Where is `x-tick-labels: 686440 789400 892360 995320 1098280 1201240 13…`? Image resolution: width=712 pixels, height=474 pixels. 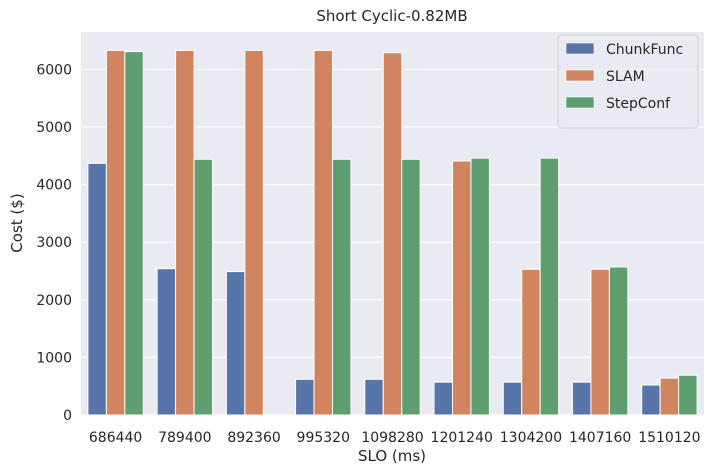
x-tick-labels: 686440 789400 892360 995320 1098280 1201240 13… is located at coordinates (395, 438).